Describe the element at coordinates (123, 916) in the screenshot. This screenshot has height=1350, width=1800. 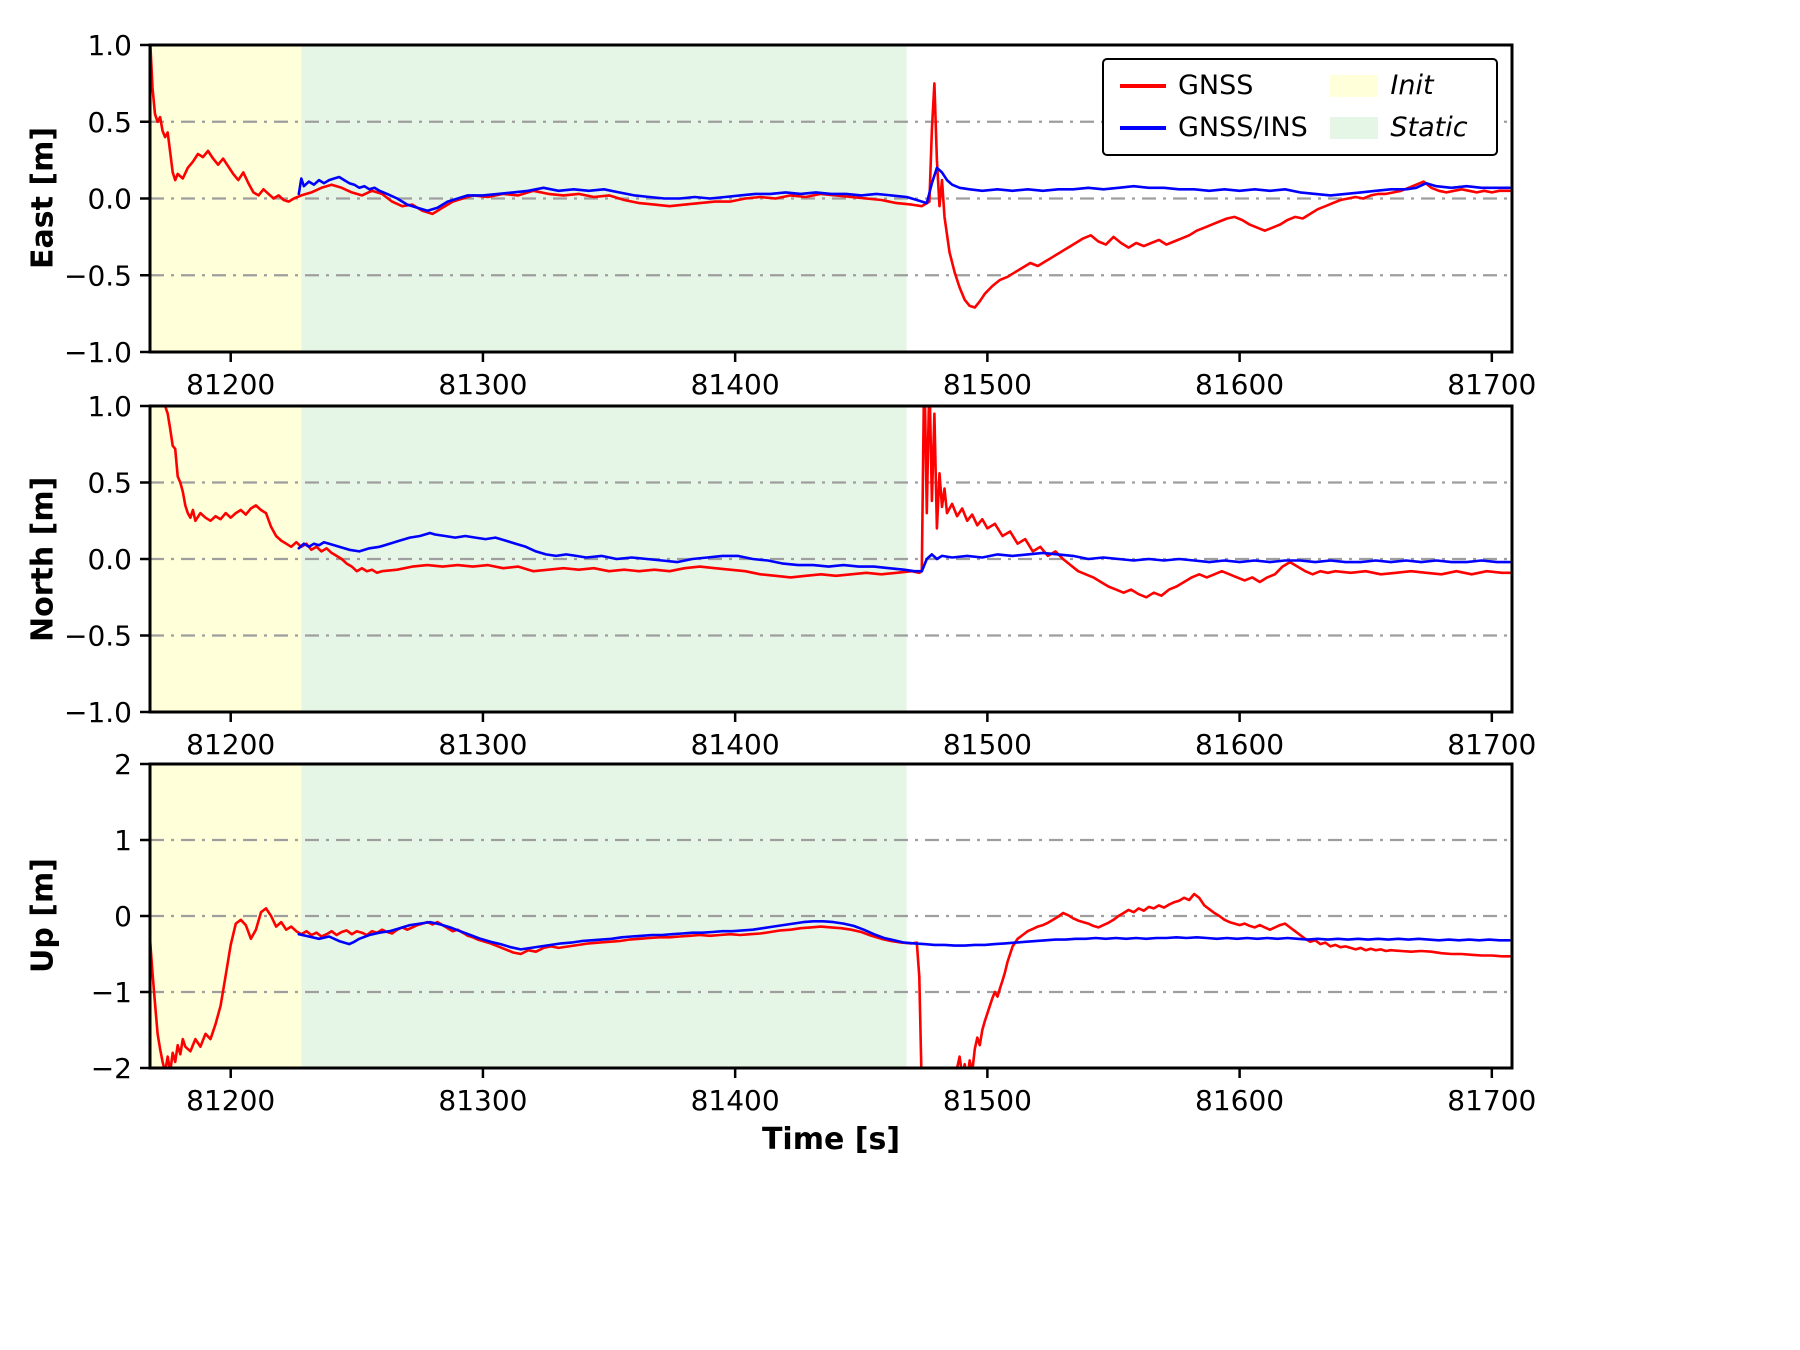
I see `y-tick-label: 0` at that location.